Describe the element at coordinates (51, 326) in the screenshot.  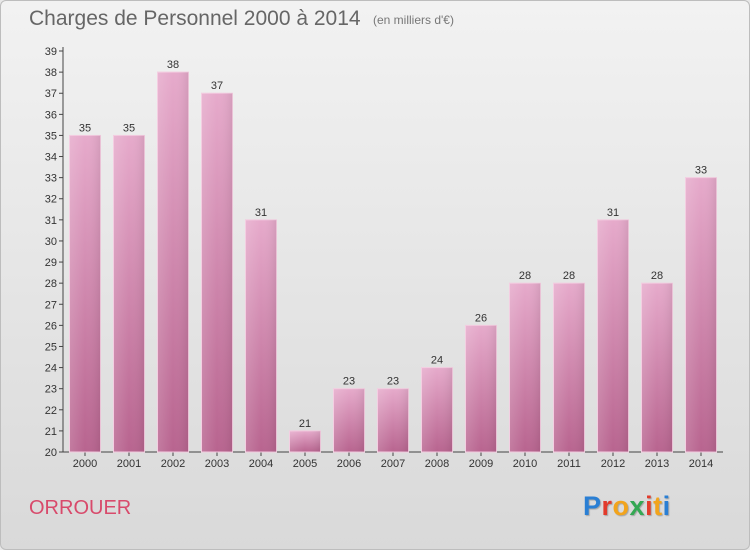
I see `y-tick-label: 26` at that location.